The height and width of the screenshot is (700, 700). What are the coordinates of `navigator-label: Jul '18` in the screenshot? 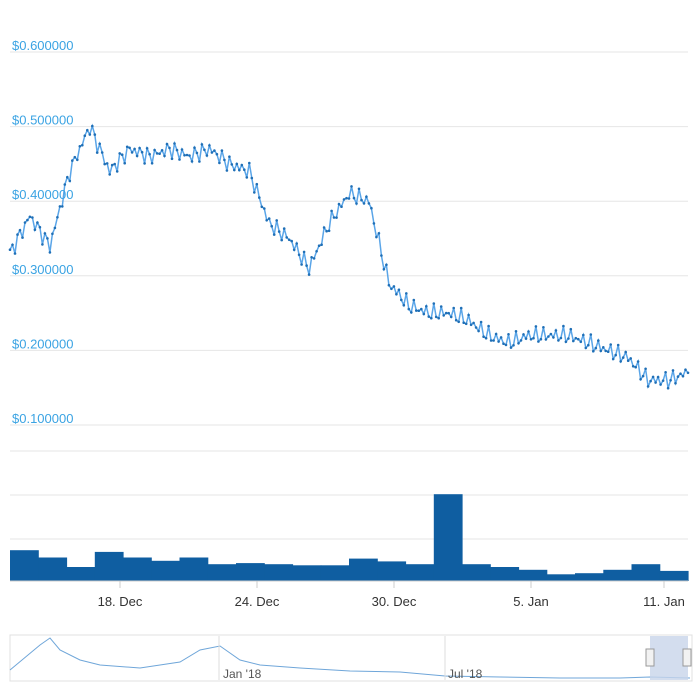 It's located at (465, 674).